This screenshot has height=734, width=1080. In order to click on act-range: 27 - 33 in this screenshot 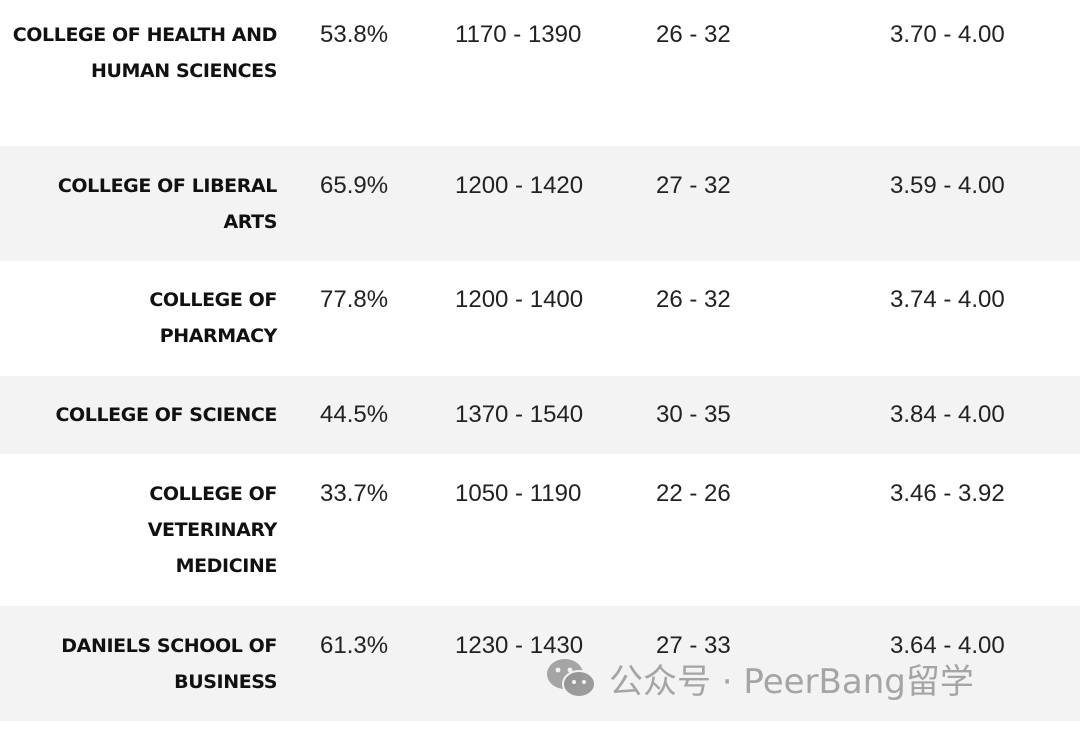, I will do `click(693, 645)`.